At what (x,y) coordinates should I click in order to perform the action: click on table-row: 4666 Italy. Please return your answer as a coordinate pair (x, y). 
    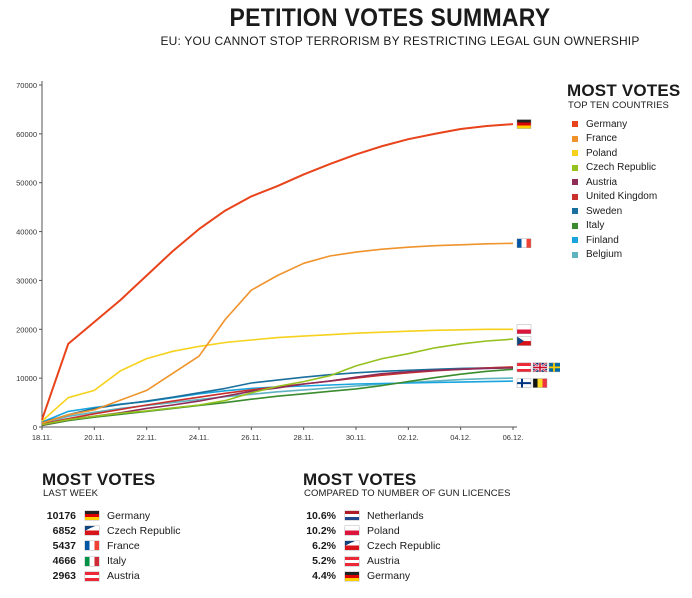
    Looking at the image, I should click on (109, 561).